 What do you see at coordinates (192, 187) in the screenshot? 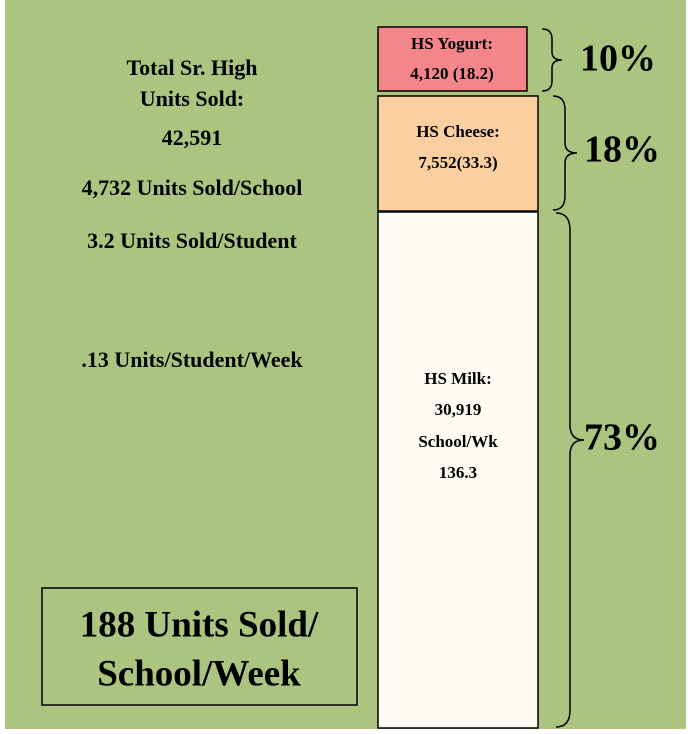
I see `summary-line: 4,732 Units Sold/School` at bounding box center [192, 187].